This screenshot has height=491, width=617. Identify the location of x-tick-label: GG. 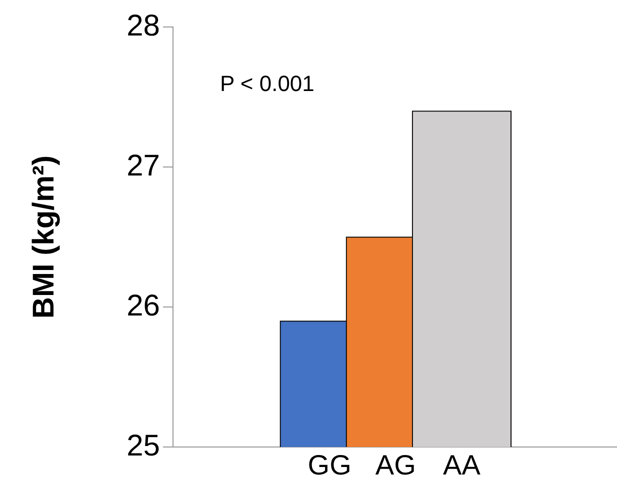
(330, 465).